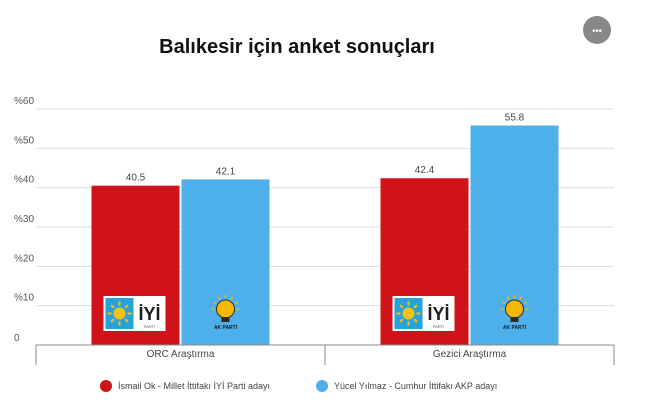 This screenshot has height=401, width=648. I want to click on y-tick-label: %20, so click(24, 258).